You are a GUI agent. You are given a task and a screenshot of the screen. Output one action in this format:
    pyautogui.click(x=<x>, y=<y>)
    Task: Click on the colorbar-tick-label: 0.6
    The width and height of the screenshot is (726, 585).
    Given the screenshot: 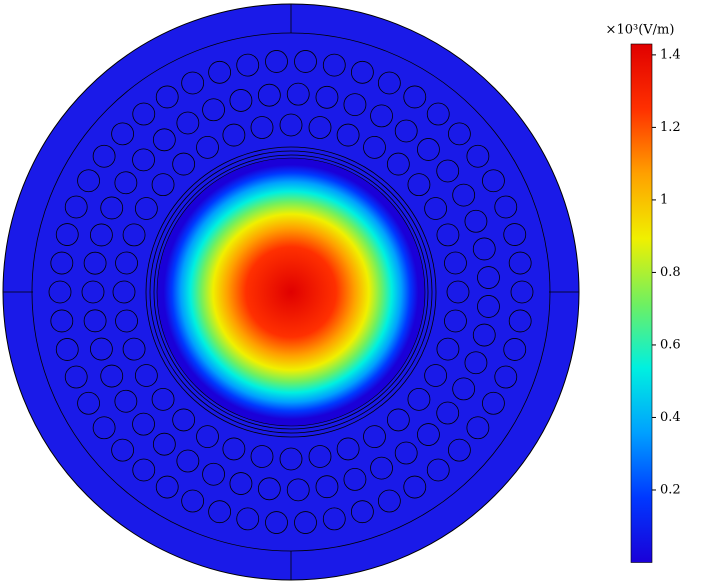 What is the action you would take?
    pyautogui.click(x=670, y=344)
    